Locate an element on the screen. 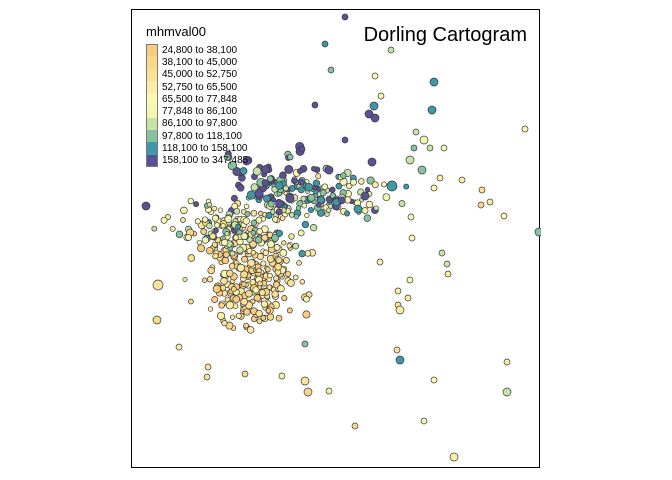 Image resolution: width=672 pixels, height=480 pixels. legend-label: 97,800 to 118,100 is located at coordinates (202, 136).